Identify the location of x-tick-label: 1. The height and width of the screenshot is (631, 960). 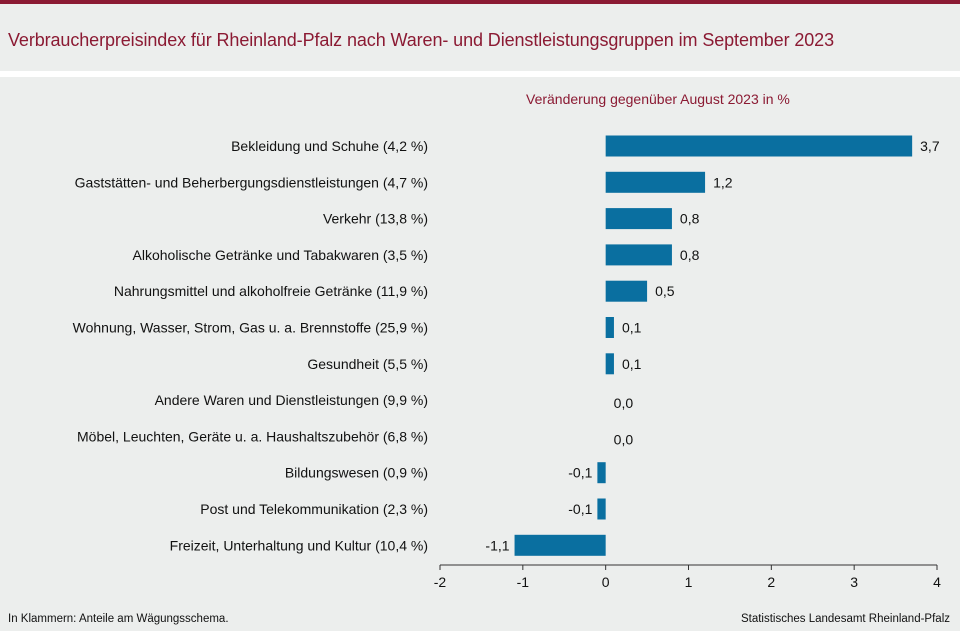
(689, 582).